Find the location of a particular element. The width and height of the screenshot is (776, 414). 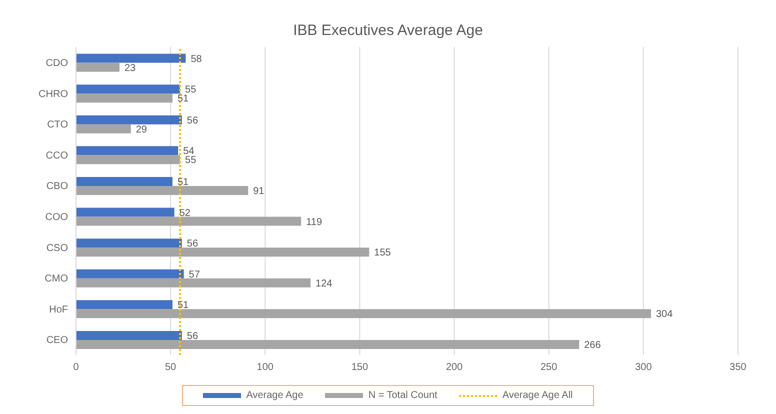

legend-label: Average Age All is located at coordinates (537, 395).